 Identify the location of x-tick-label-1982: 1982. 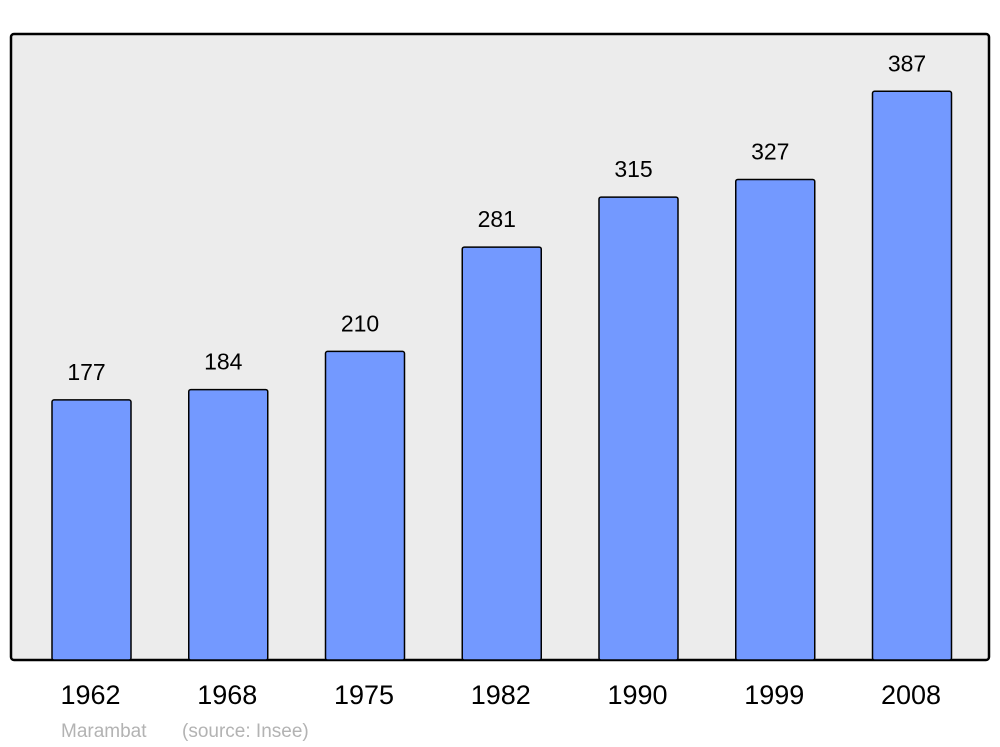
(501, 695).